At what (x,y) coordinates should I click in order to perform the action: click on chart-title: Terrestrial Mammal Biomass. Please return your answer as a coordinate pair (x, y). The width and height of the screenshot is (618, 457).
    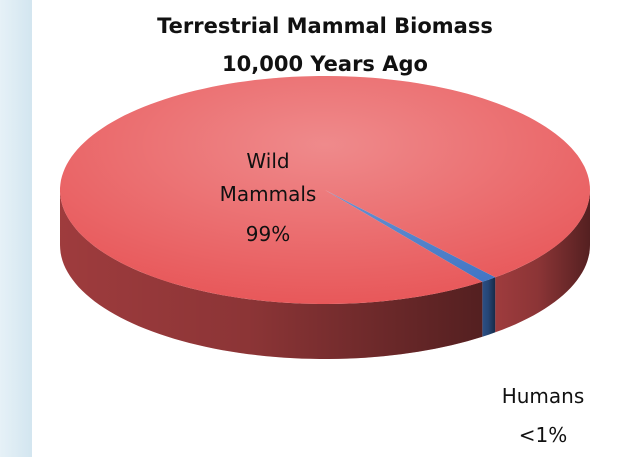
    Looking at the image, I should click on (325, 26).